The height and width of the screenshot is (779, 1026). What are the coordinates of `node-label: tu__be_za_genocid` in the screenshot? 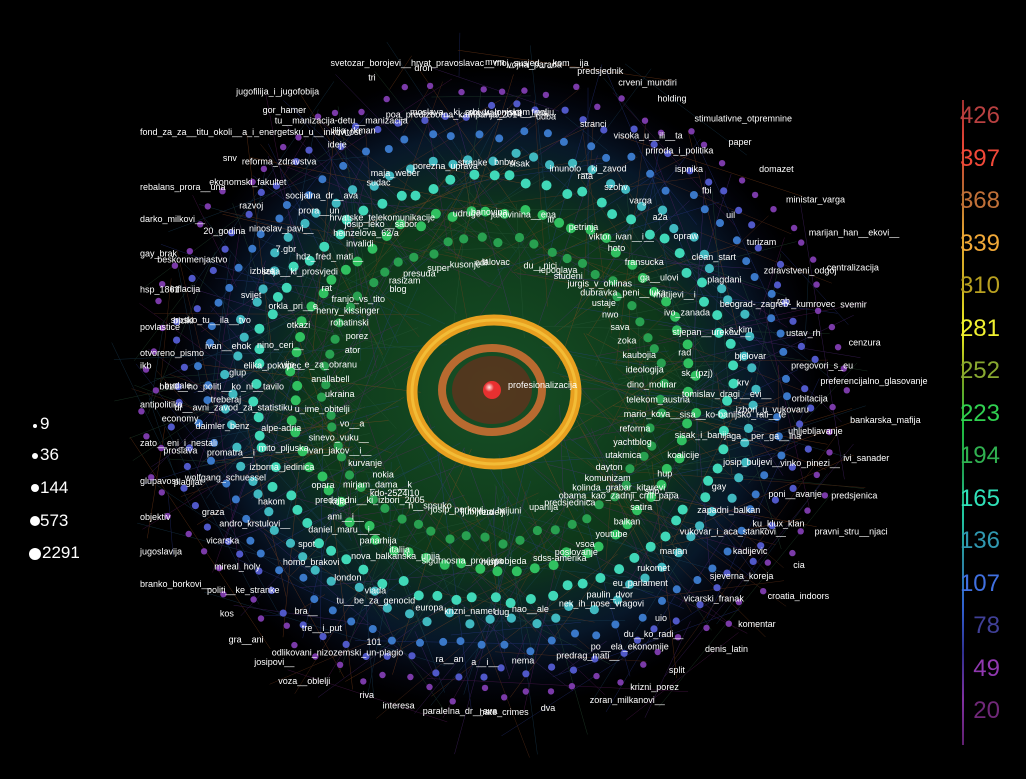 It's located at (376, 601).